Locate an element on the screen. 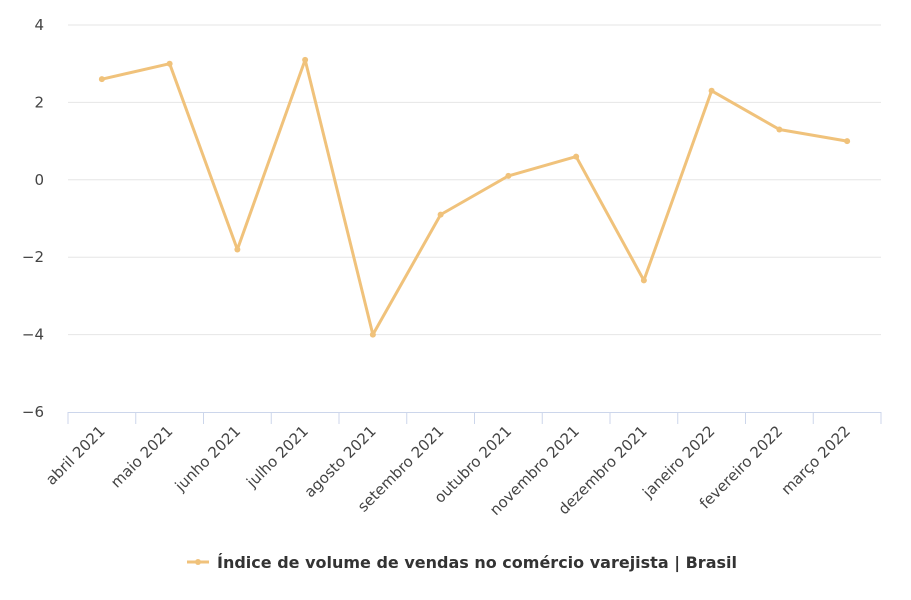 The image size is (911, 600). x-tick-label: abril 2021 is located at coordinates (75, 455).